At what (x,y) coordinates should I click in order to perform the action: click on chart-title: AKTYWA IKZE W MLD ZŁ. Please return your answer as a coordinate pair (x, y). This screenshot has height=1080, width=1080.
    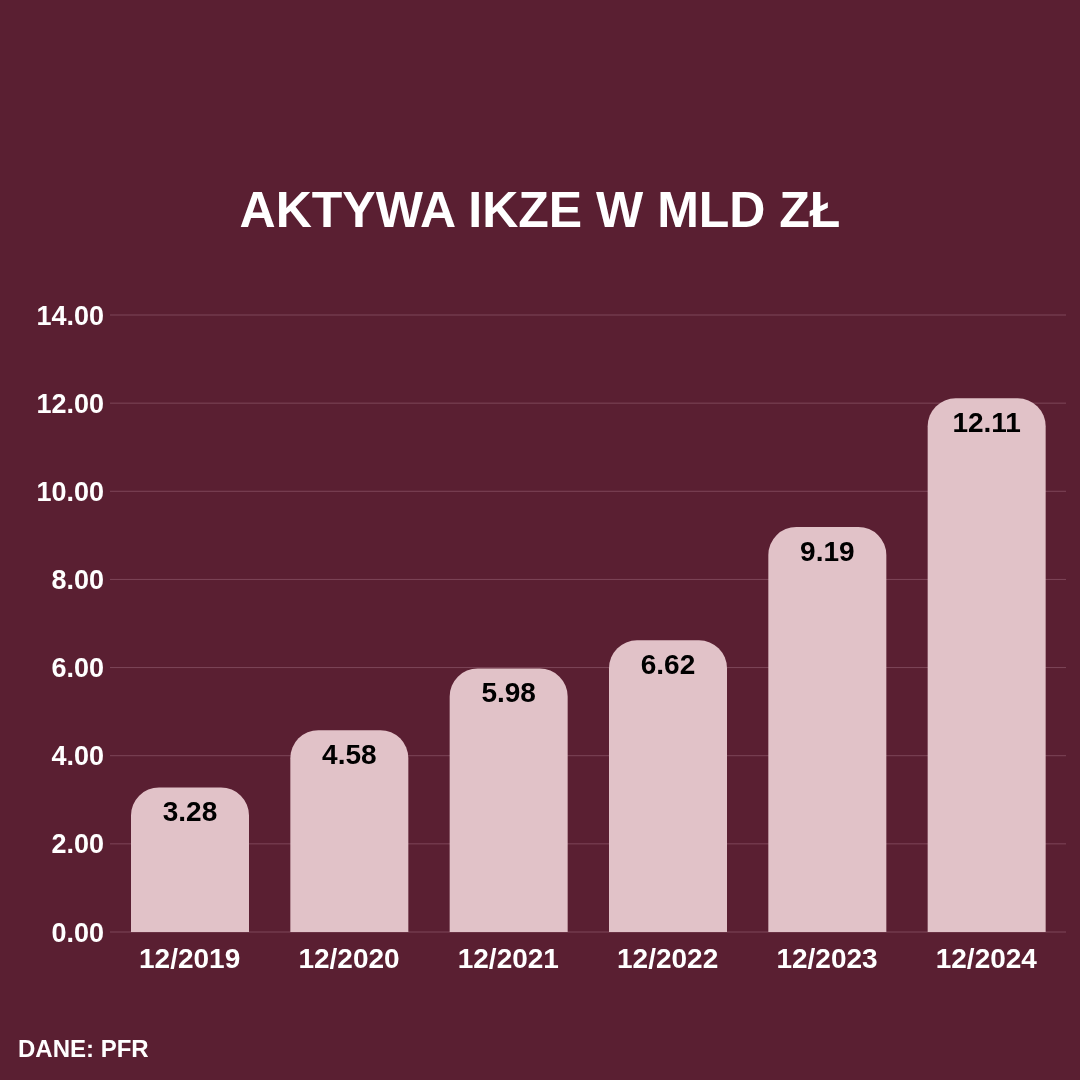
    Looking at the image, I should click on (540, 210).